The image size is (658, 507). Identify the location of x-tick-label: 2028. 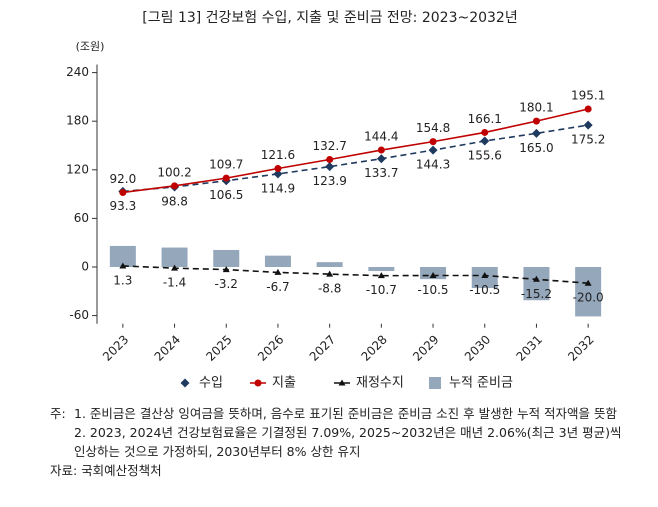
(373, 347).